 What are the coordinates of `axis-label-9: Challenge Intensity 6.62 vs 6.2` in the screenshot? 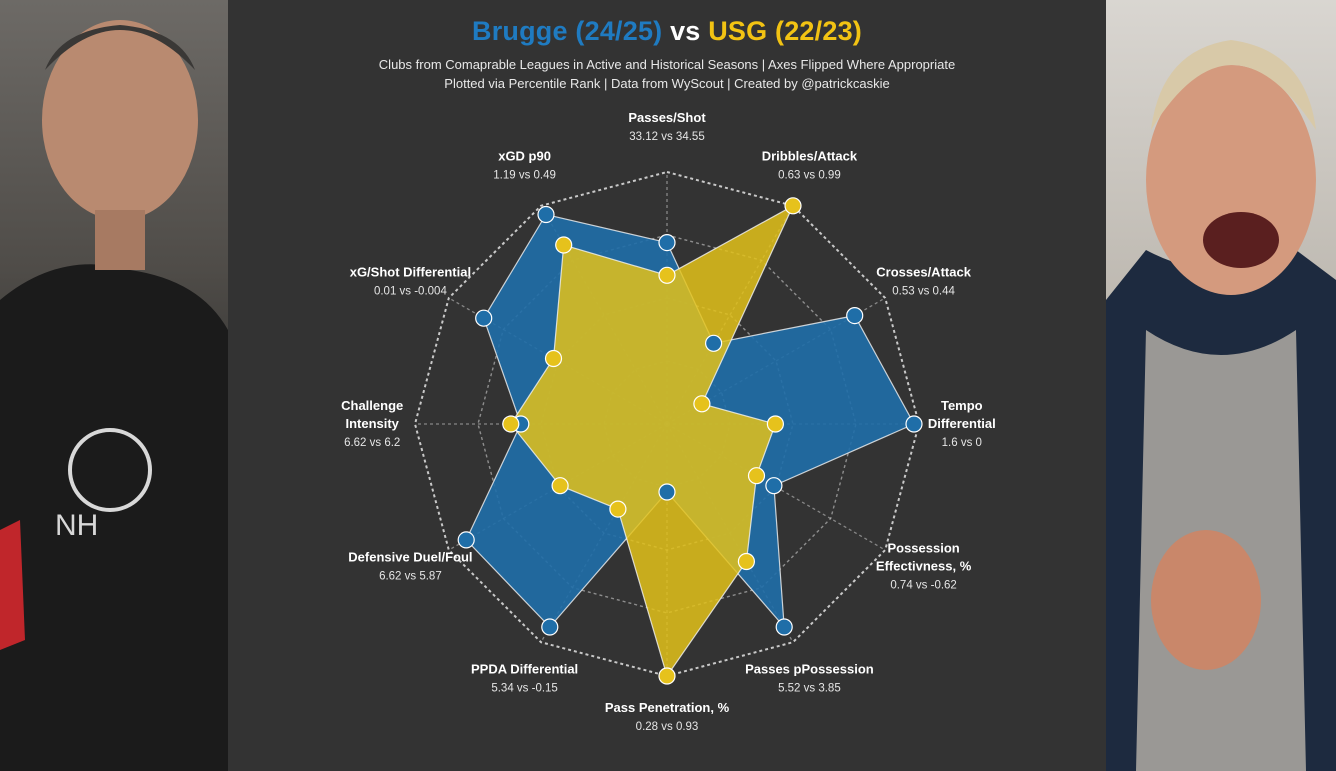 It's located at (372, 423).